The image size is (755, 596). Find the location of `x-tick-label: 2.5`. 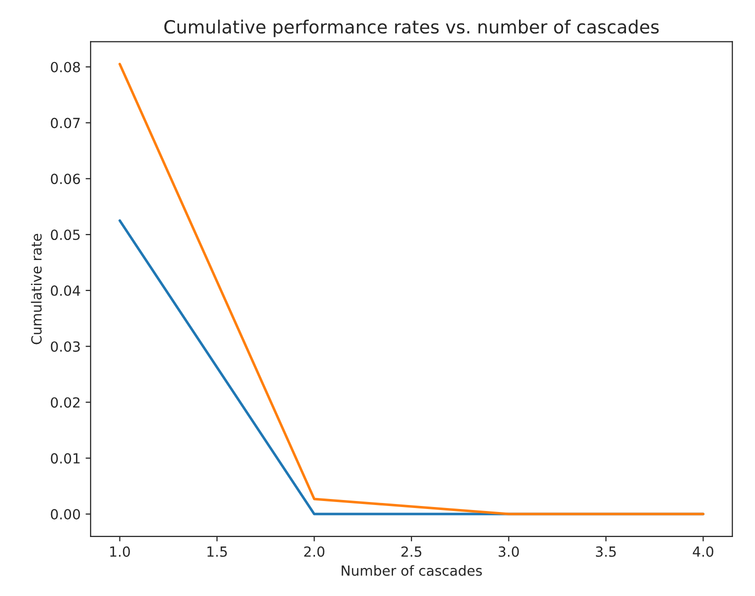

x-tick-label: 2.5 is located at coordinates (411, 551).